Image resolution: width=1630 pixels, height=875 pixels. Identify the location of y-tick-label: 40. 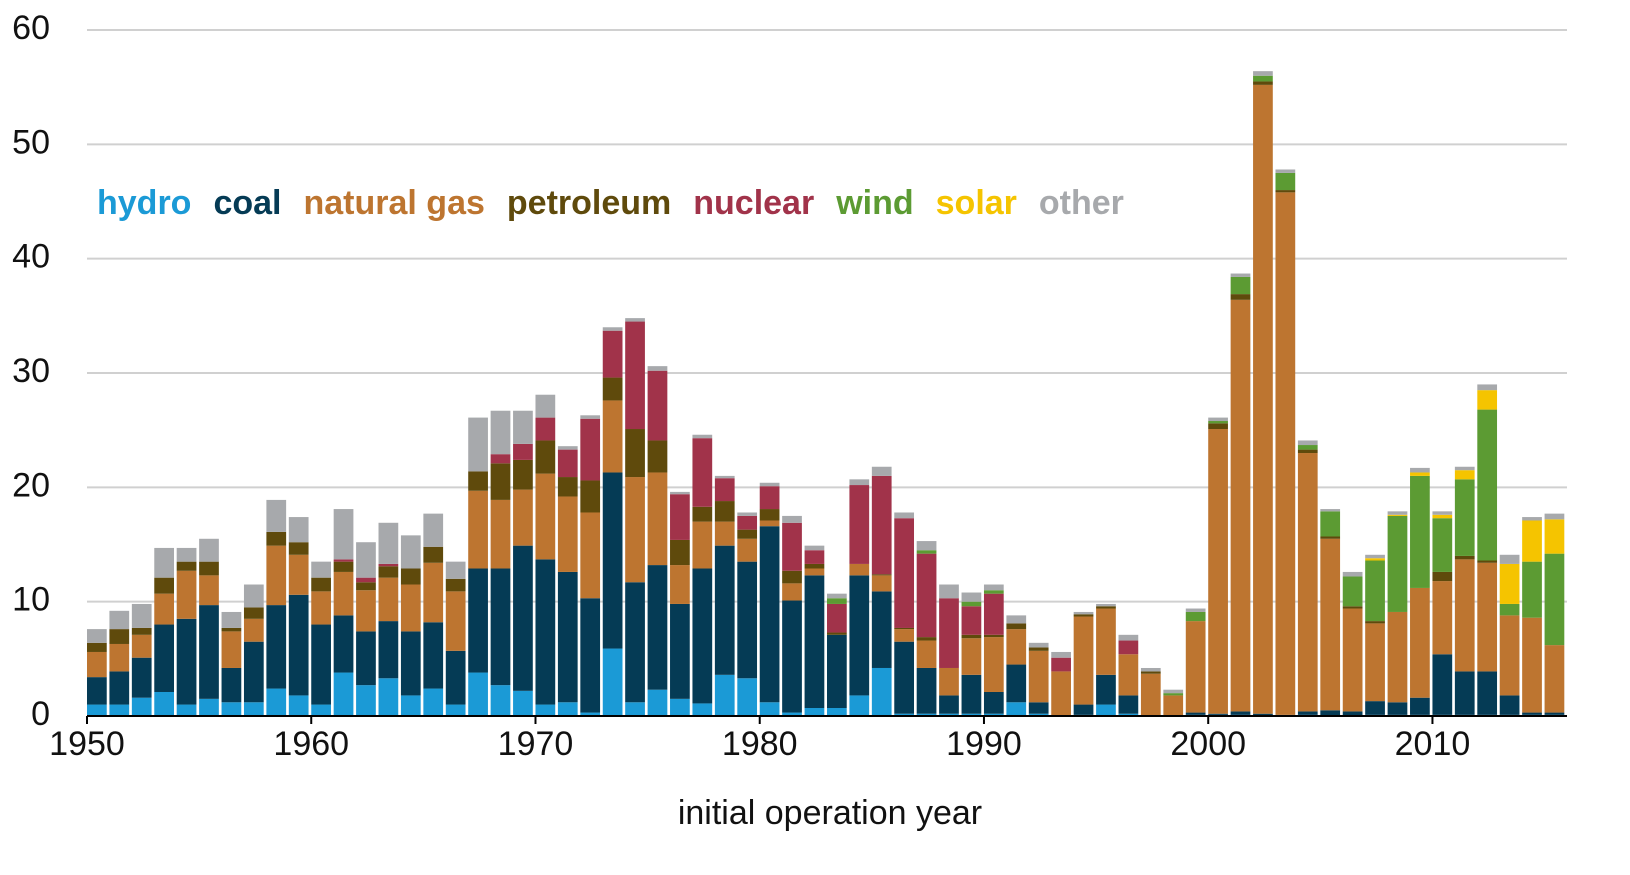
(31, 257).